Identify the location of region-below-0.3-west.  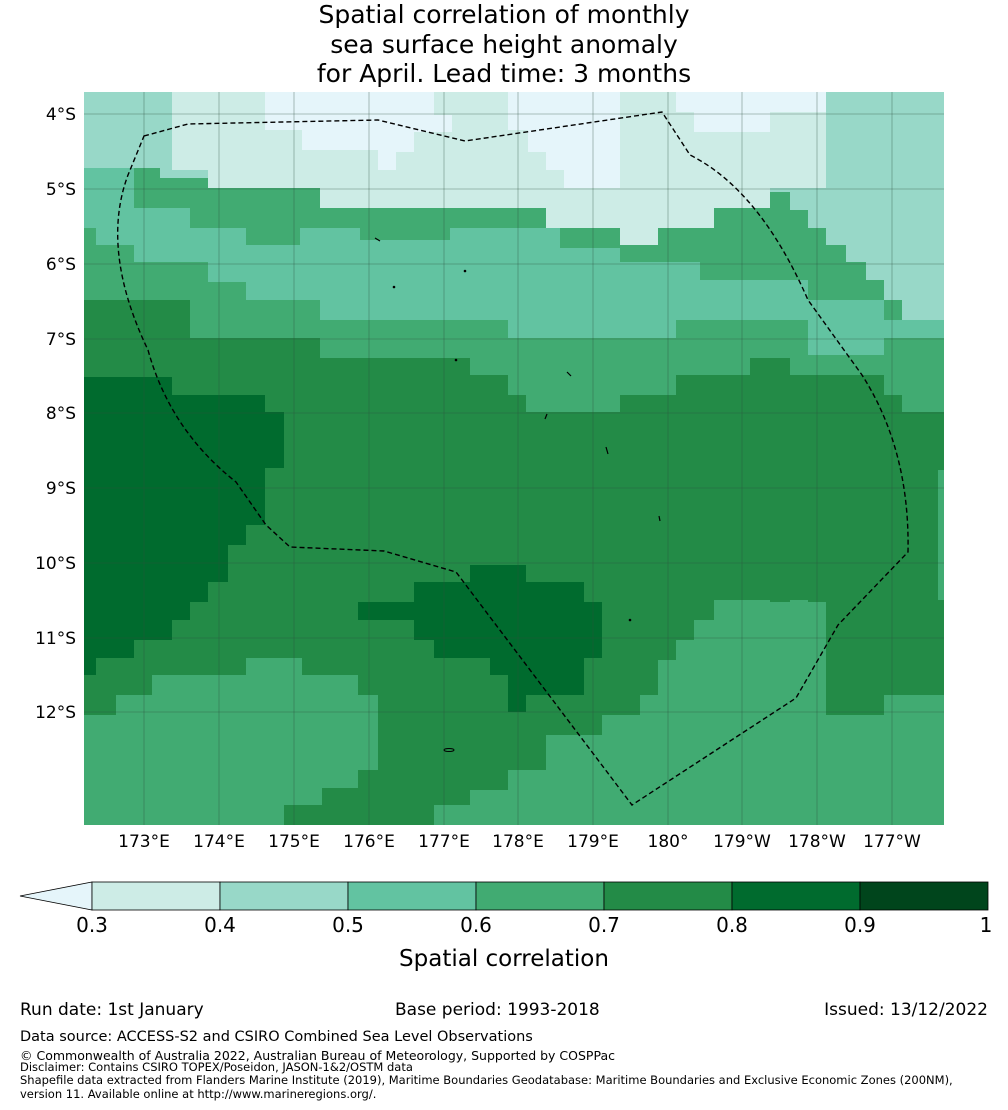
(358, 131).